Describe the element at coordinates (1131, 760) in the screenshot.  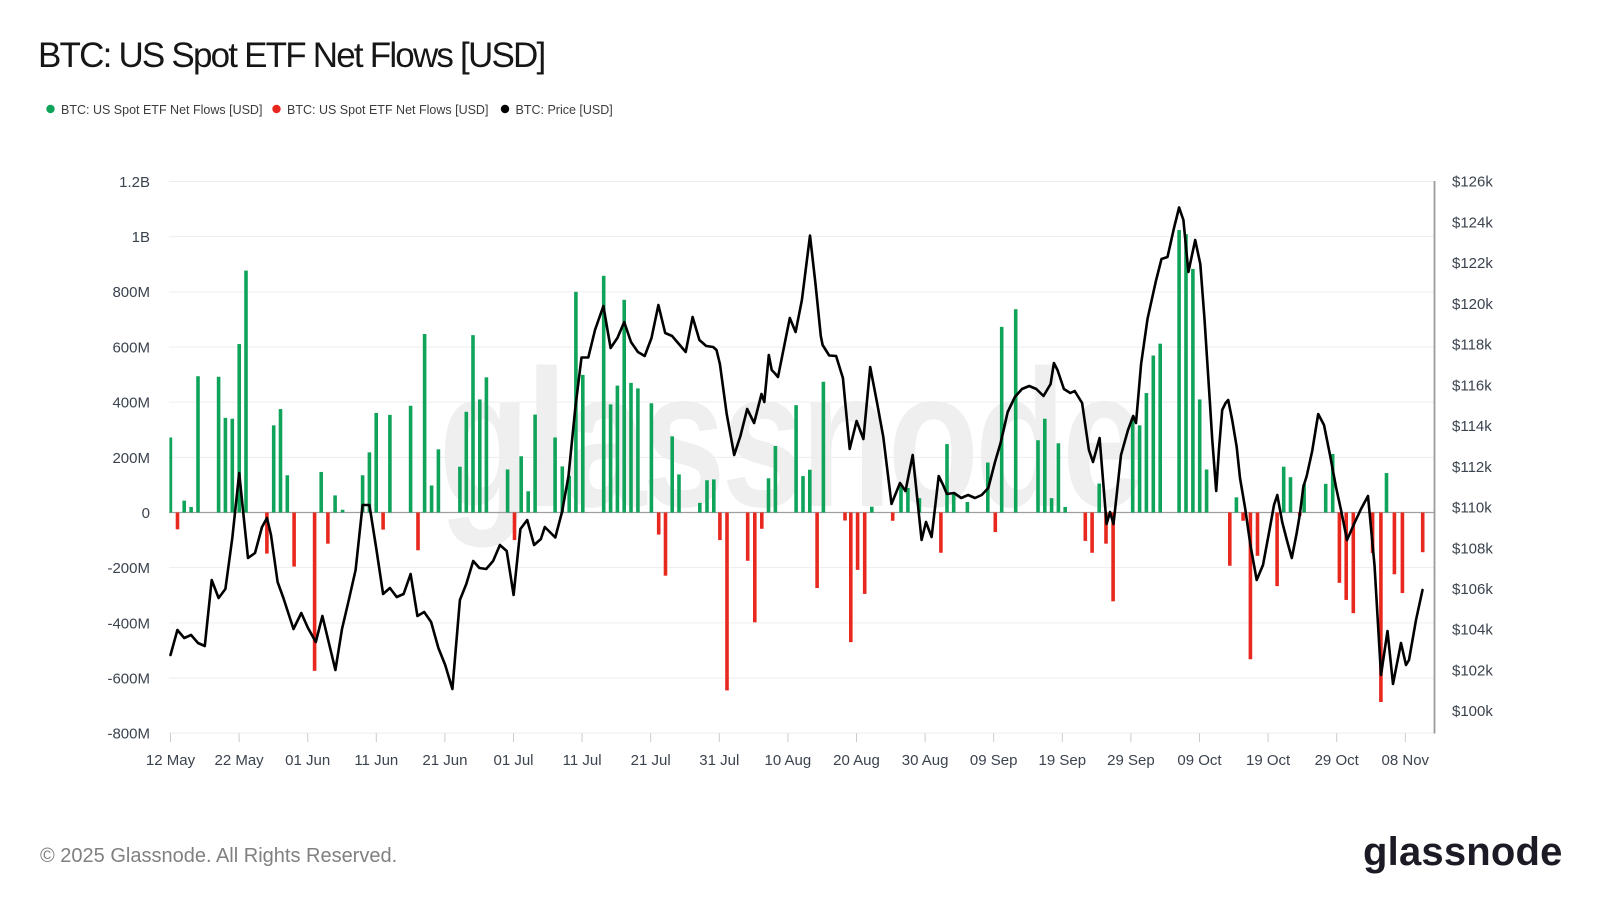
I see `svg-text: 29 Sep` at that location.